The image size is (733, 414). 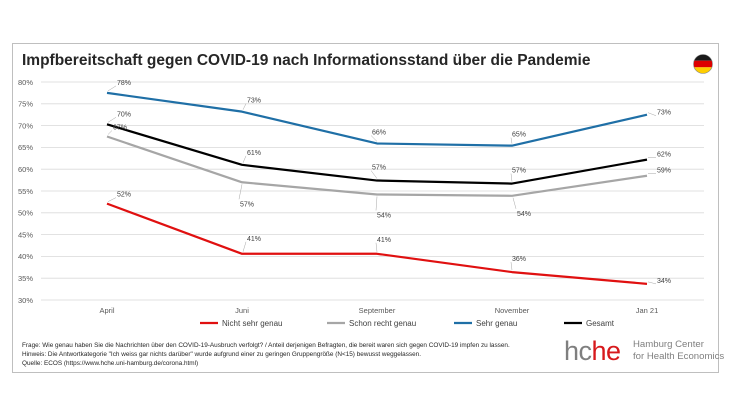 I want to click on y-tick-label: 65%, so click(x=25, y=147).